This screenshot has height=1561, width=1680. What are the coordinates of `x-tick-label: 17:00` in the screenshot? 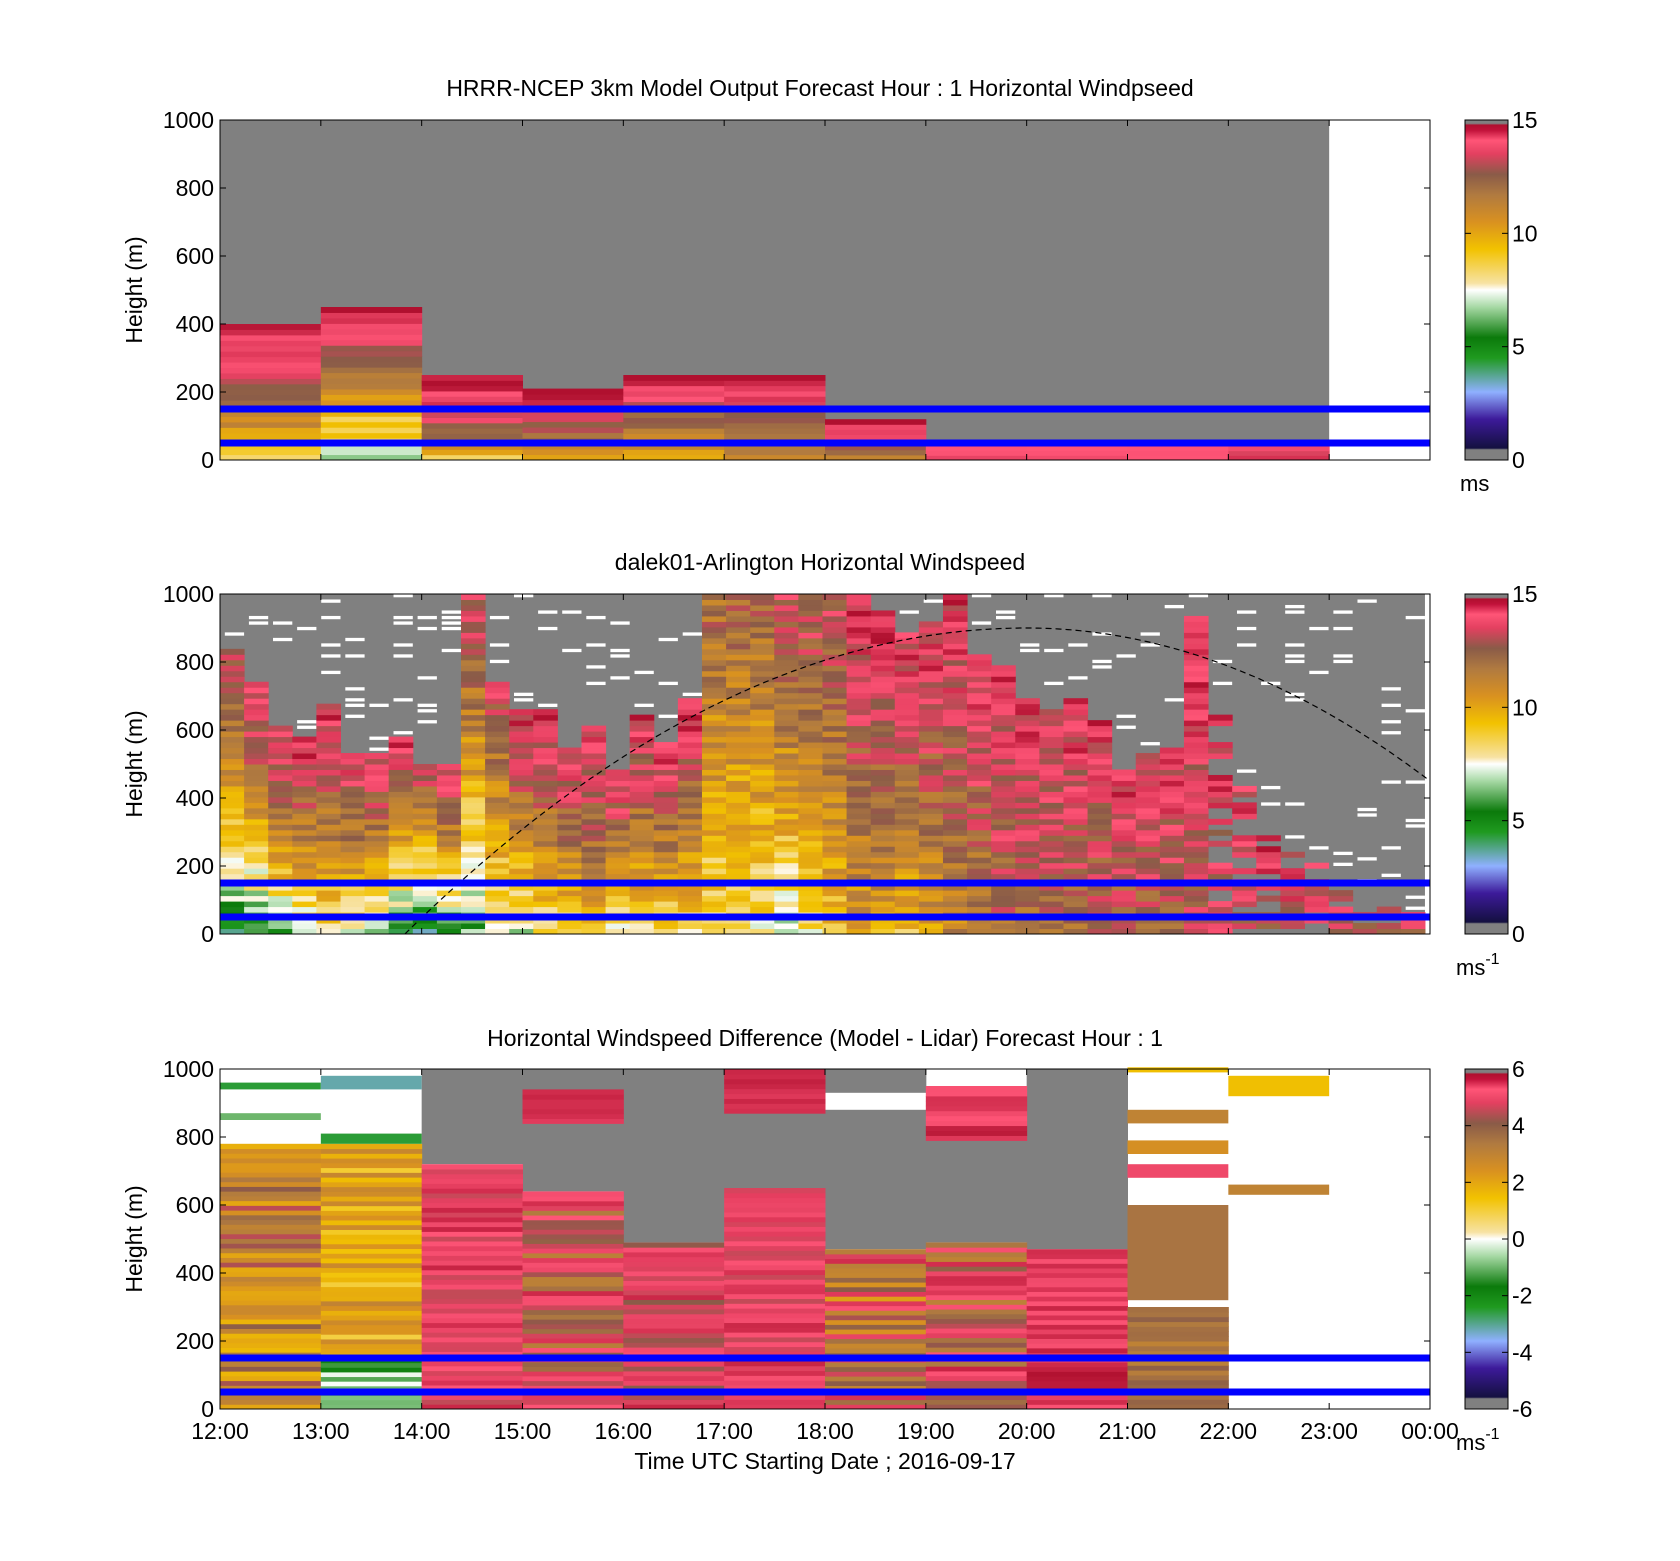 It's located at (724, 1431).